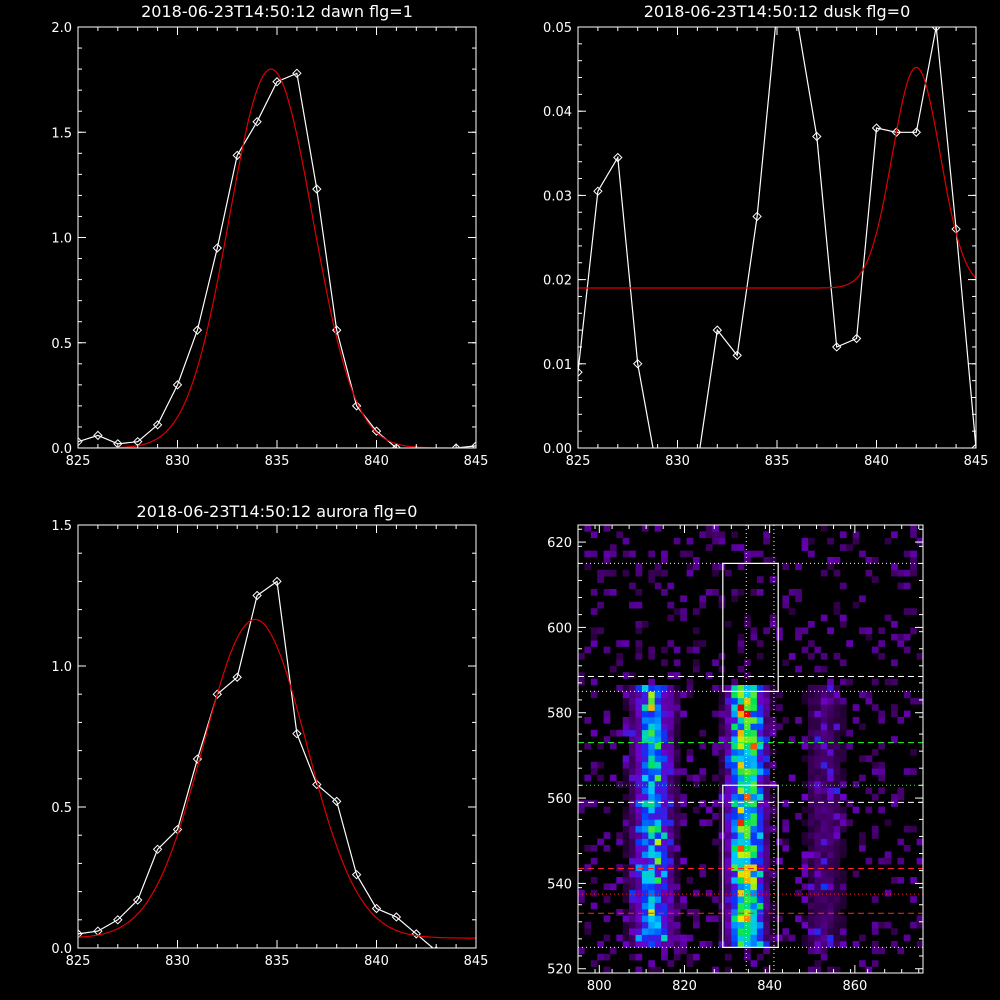  Describe the element at coordinates (277, 581) in the screenshot. I see `aurora-data-point` at that location.